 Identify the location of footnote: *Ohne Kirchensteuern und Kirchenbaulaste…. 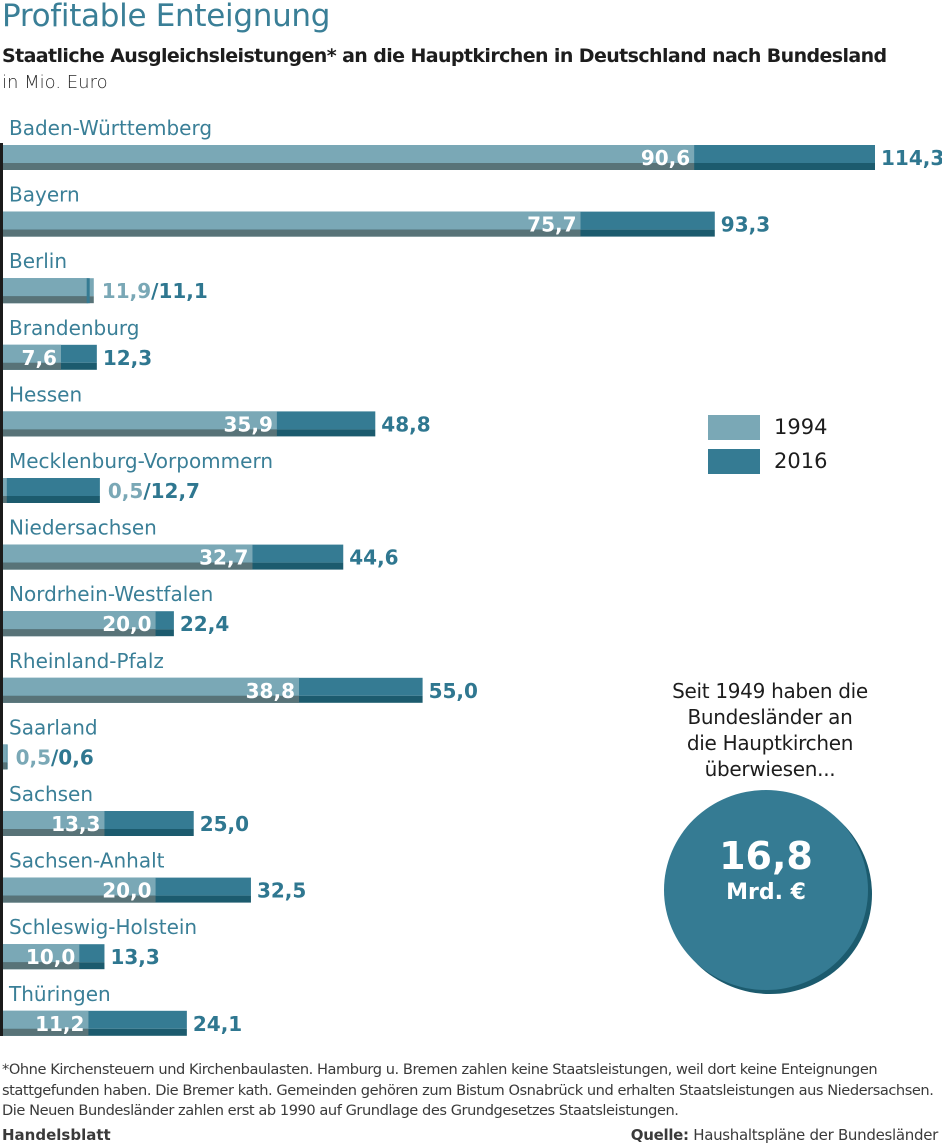
(468, 1090).